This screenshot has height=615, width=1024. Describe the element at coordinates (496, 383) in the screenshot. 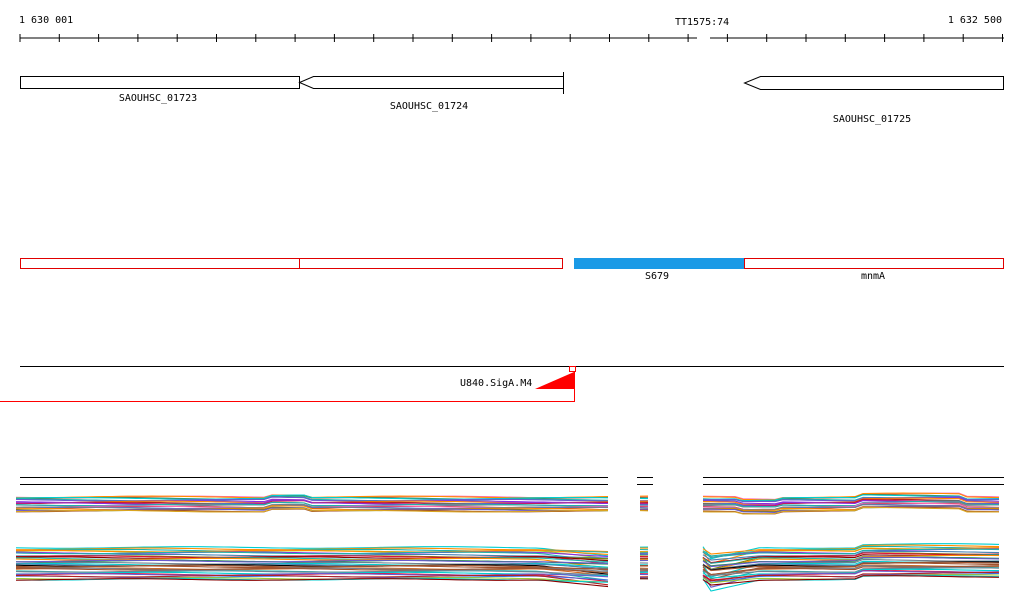

I see `promoter-label: U840.SigA.M4` at that location.